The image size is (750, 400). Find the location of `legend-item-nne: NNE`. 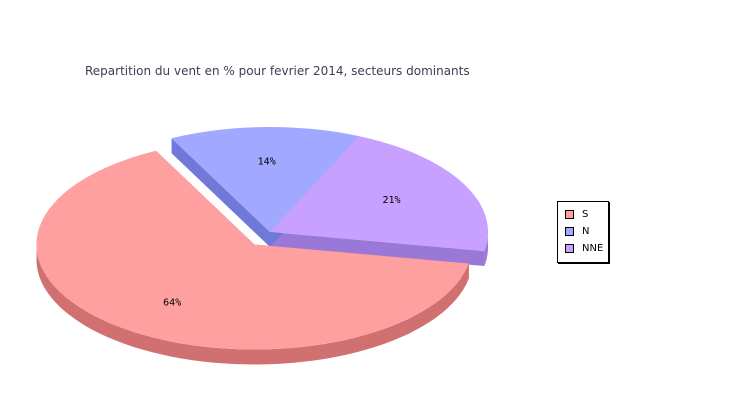

legend-item-nne: NNE is located at coordinates (586, 248).